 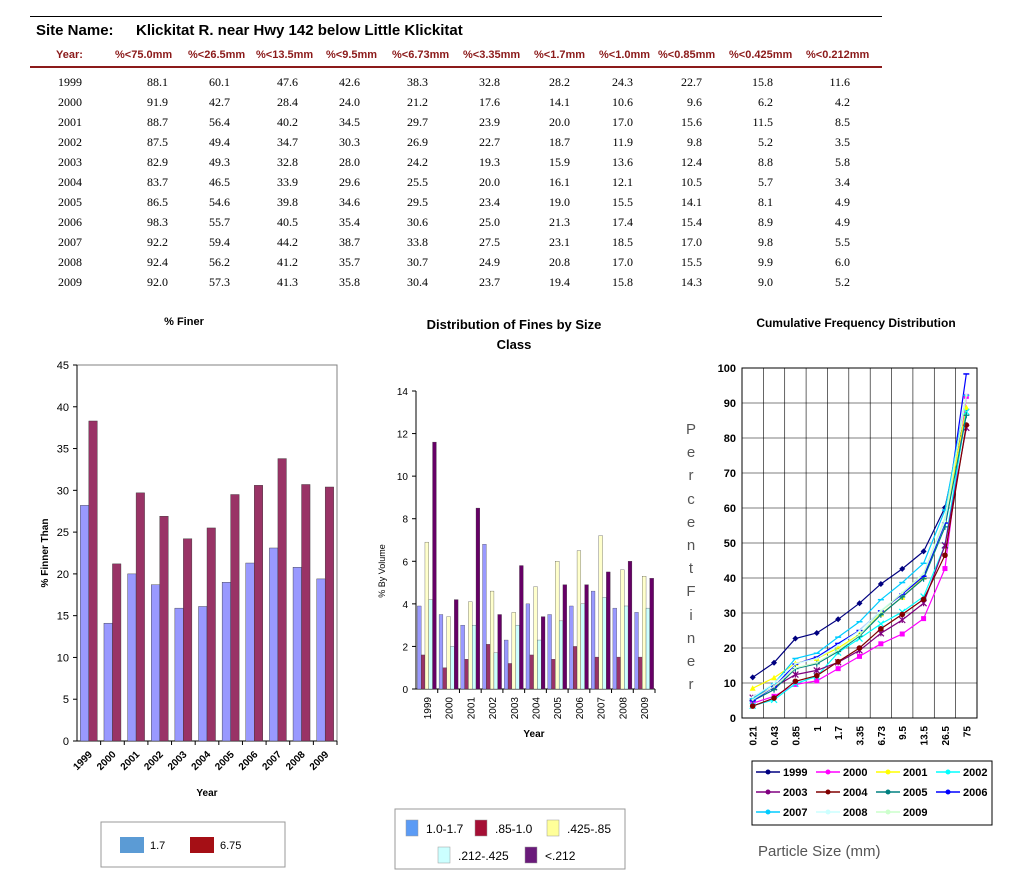 I want to click on table-cell: 15.9, so click(x=559, y=162).